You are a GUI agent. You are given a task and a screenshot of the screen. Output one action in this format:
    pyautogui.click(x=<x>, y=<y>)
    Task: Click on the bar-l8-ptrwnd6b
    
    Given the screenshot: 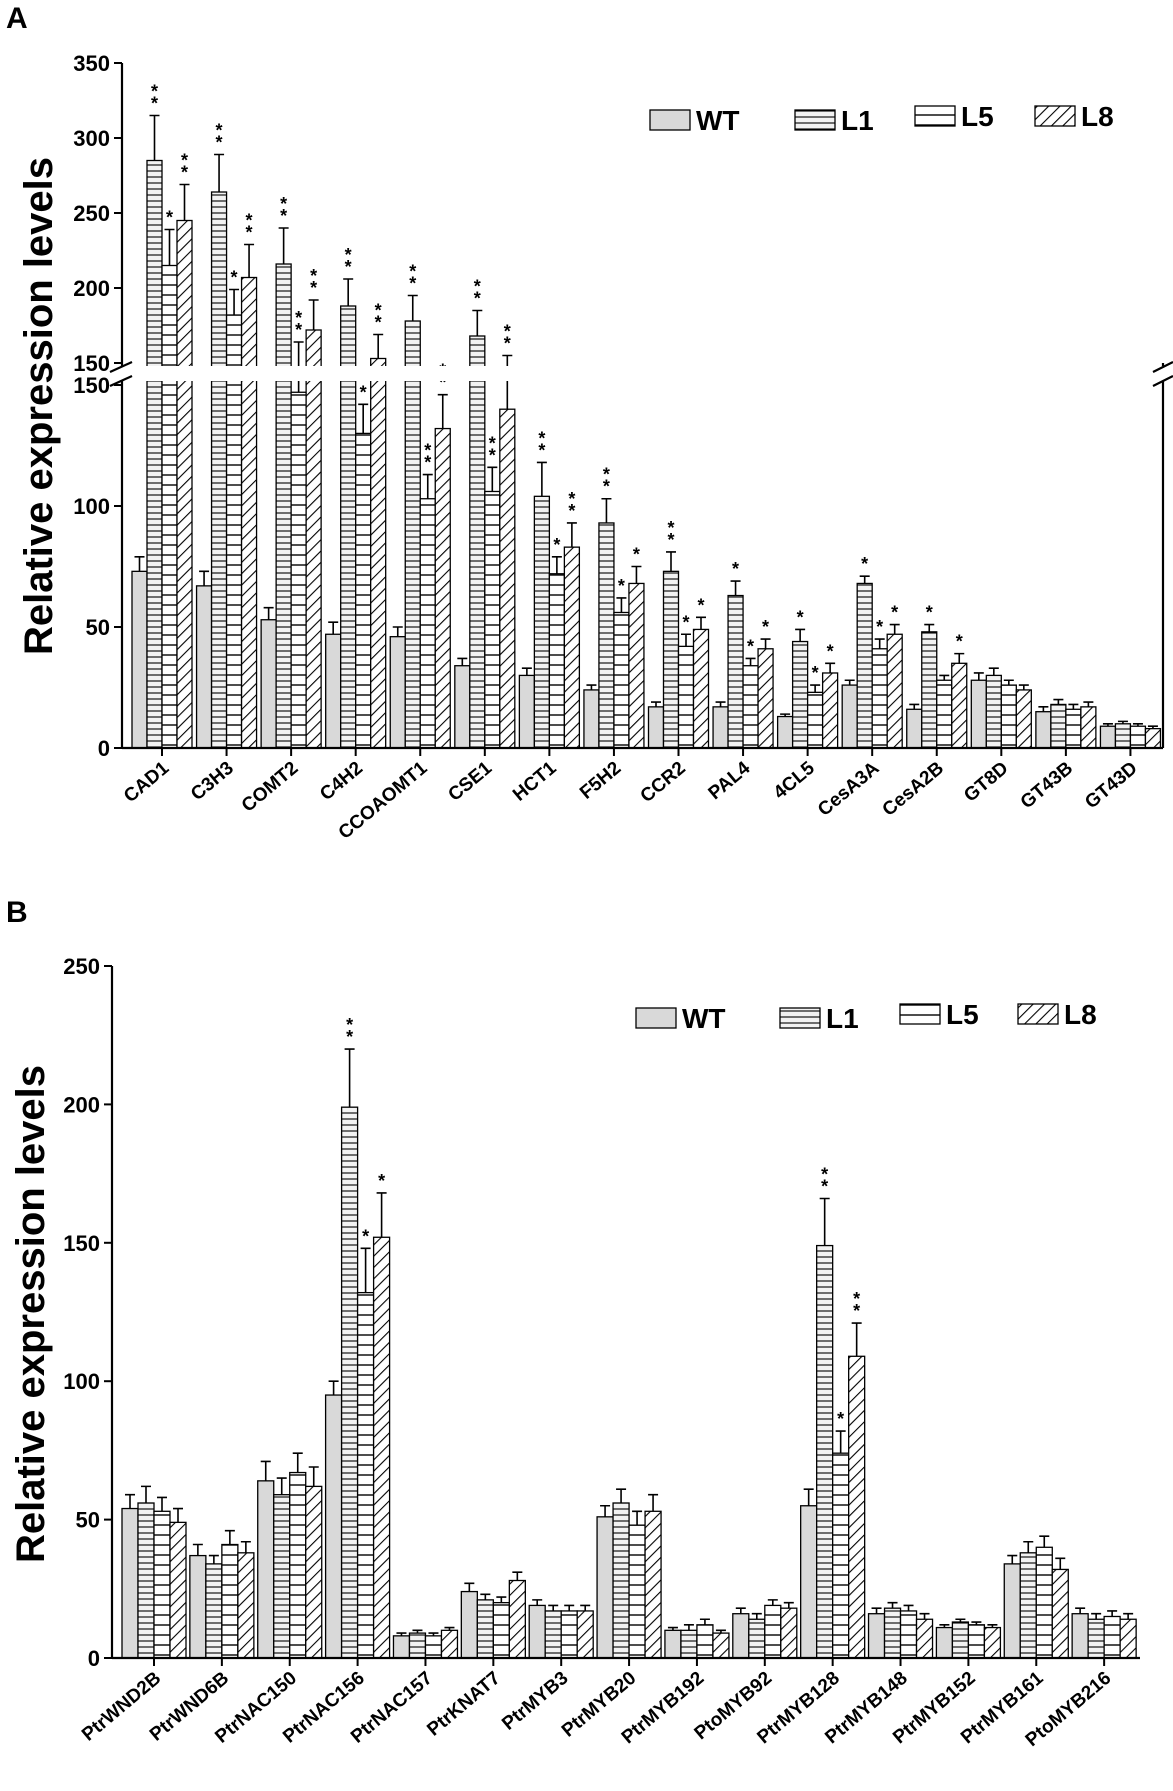 What is the action you would take?
    pyautogui.click(x=246, y=1605)
    